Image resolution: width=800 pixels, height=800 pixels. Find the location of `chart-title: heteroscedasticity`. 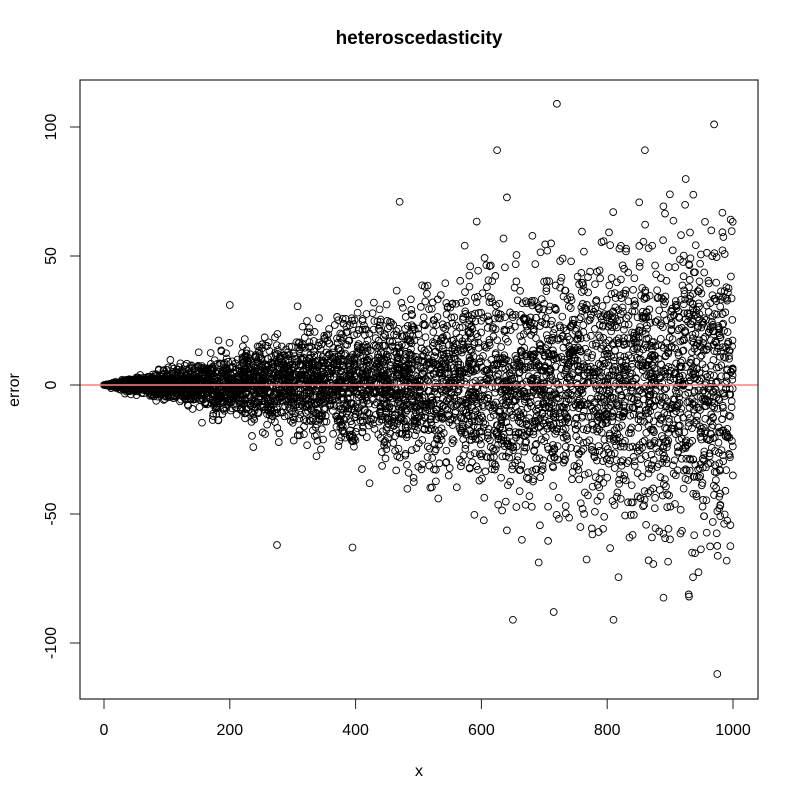

chart-title: heteroscedasticity is located at coordinates (419, 38).